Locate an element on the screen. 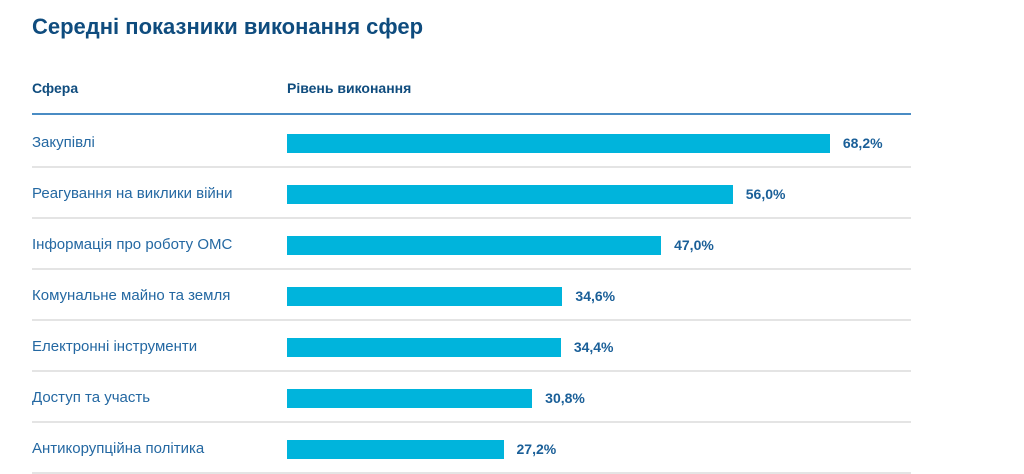  bar-row: Комунальне майно та земля 34,6% is located at coordinates (471, 295).